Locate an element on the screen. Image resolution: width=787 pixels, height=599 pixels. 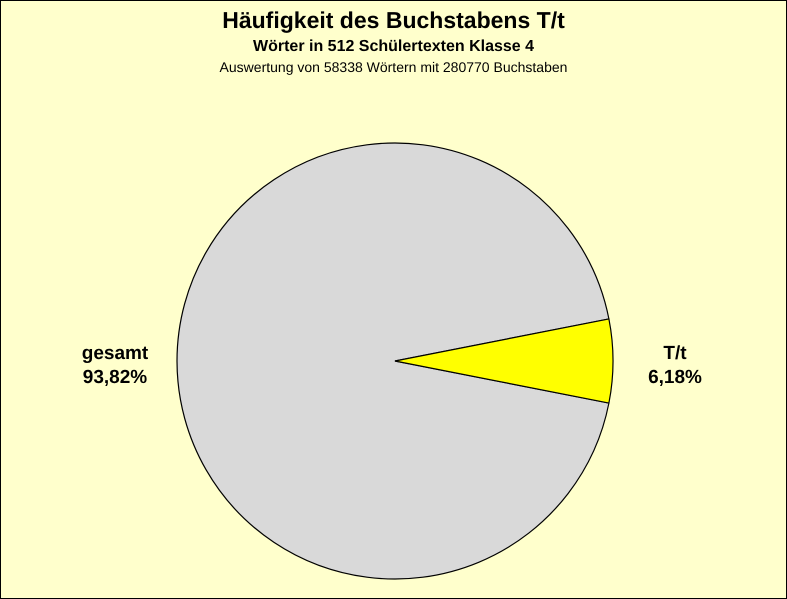
slice-label: gesamt is located at coordinates (115, 353).